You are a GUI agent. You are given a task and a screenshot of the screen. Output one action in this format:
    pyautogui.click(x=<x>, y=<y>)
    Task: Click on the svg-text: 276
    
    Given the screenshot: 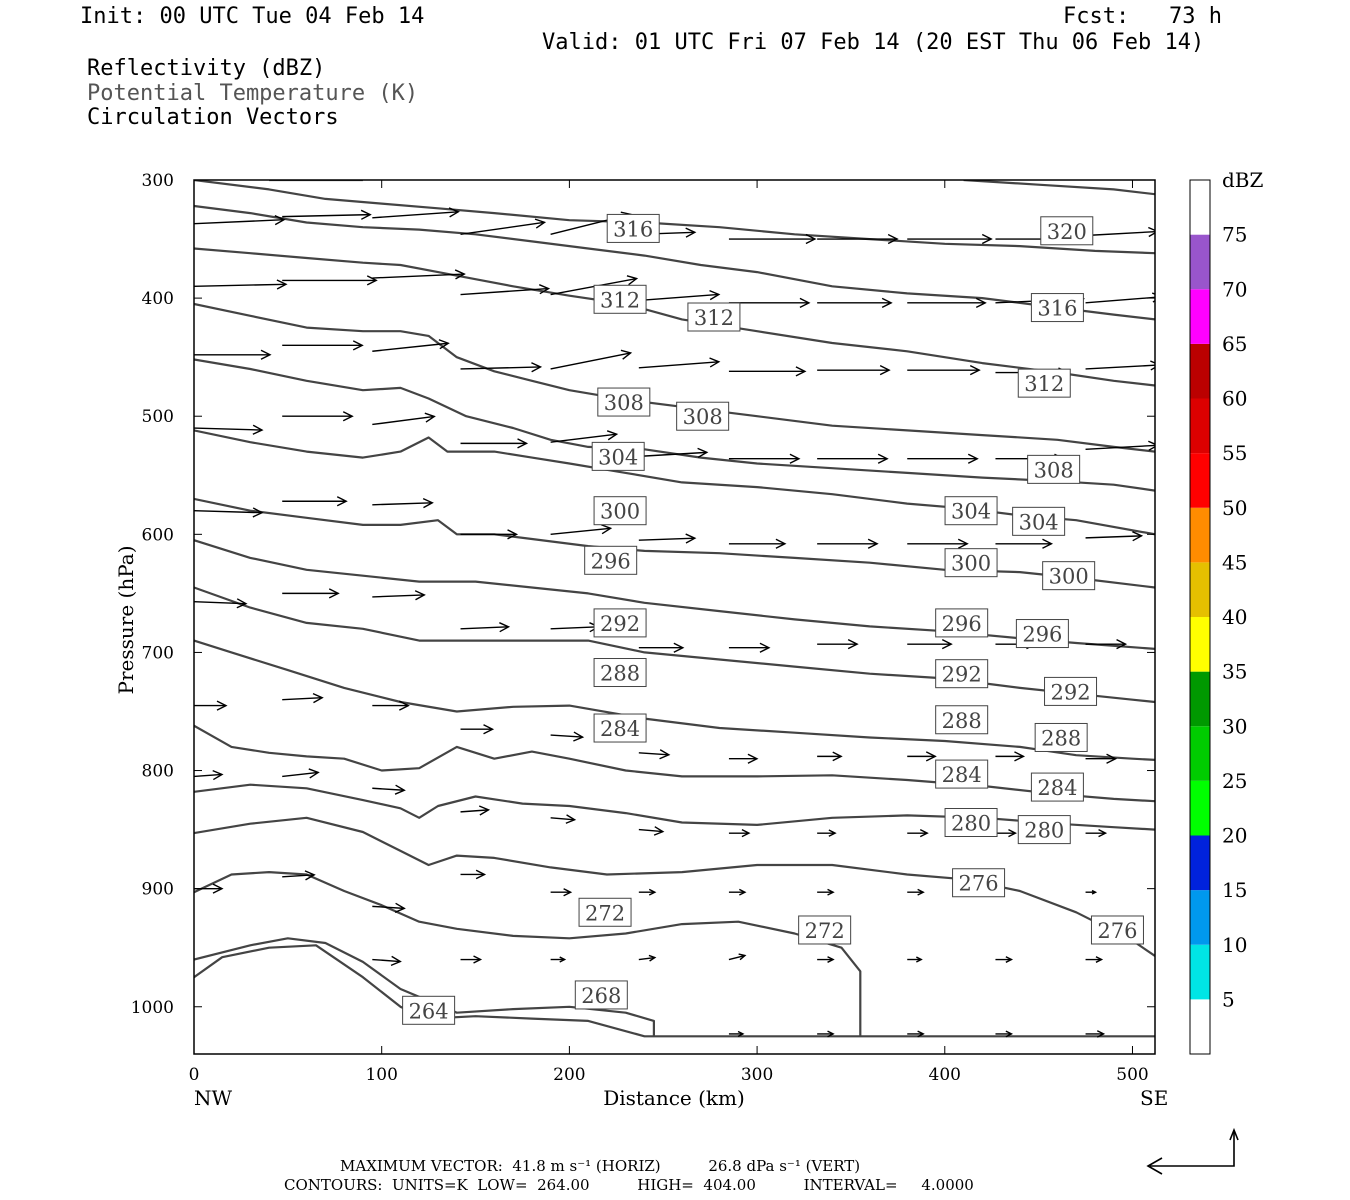 What is the action you would take?
    pyautogui.click(x=979, y=884)
    